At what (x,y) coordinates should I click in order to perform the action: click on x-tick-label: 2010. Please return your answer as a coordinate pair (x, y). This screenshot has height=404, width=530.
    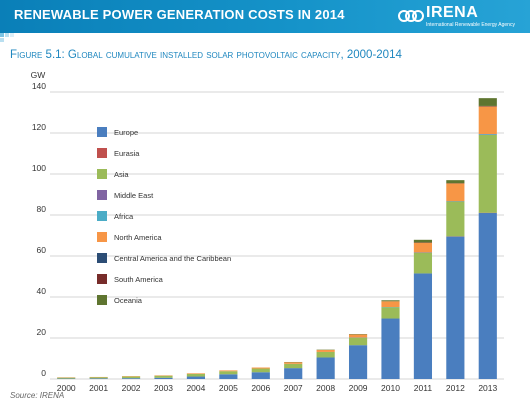
    Looking at the image, I should click on (390, 388).